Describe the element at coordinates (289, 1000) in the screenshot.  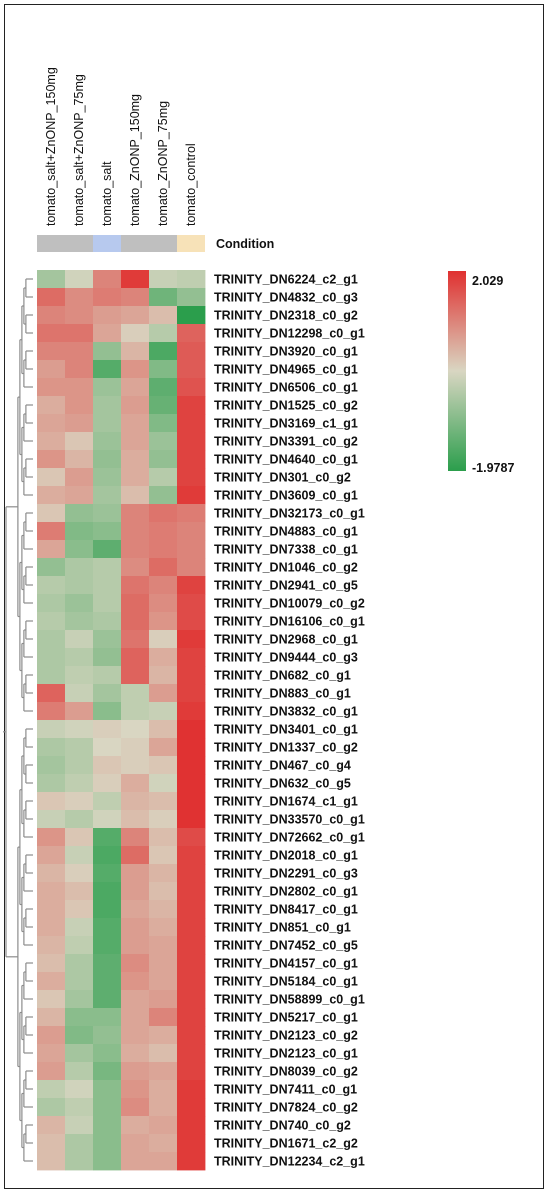
I see `row-label: TRINITY_DN58899_c0_g1` at that location.